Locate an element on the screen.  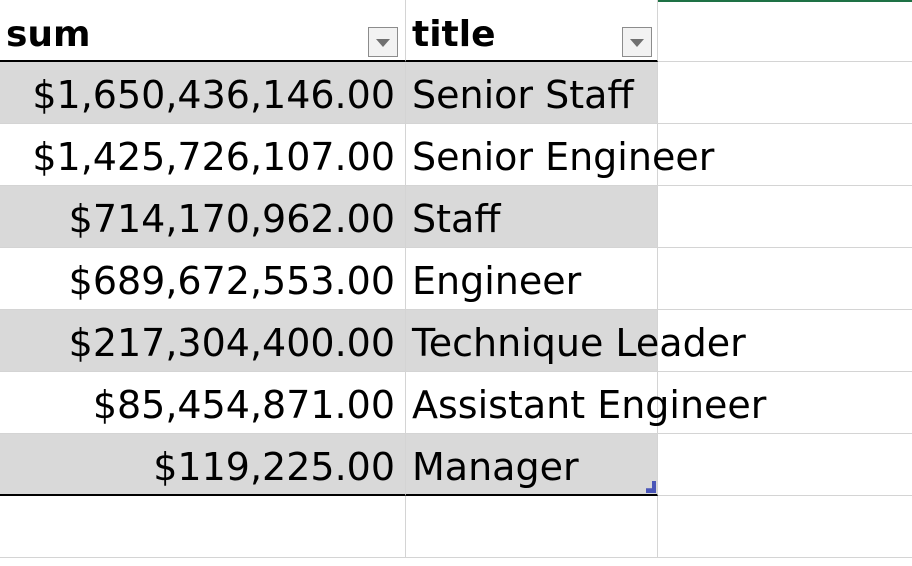
empty-row is located at coordinates (456, 527).